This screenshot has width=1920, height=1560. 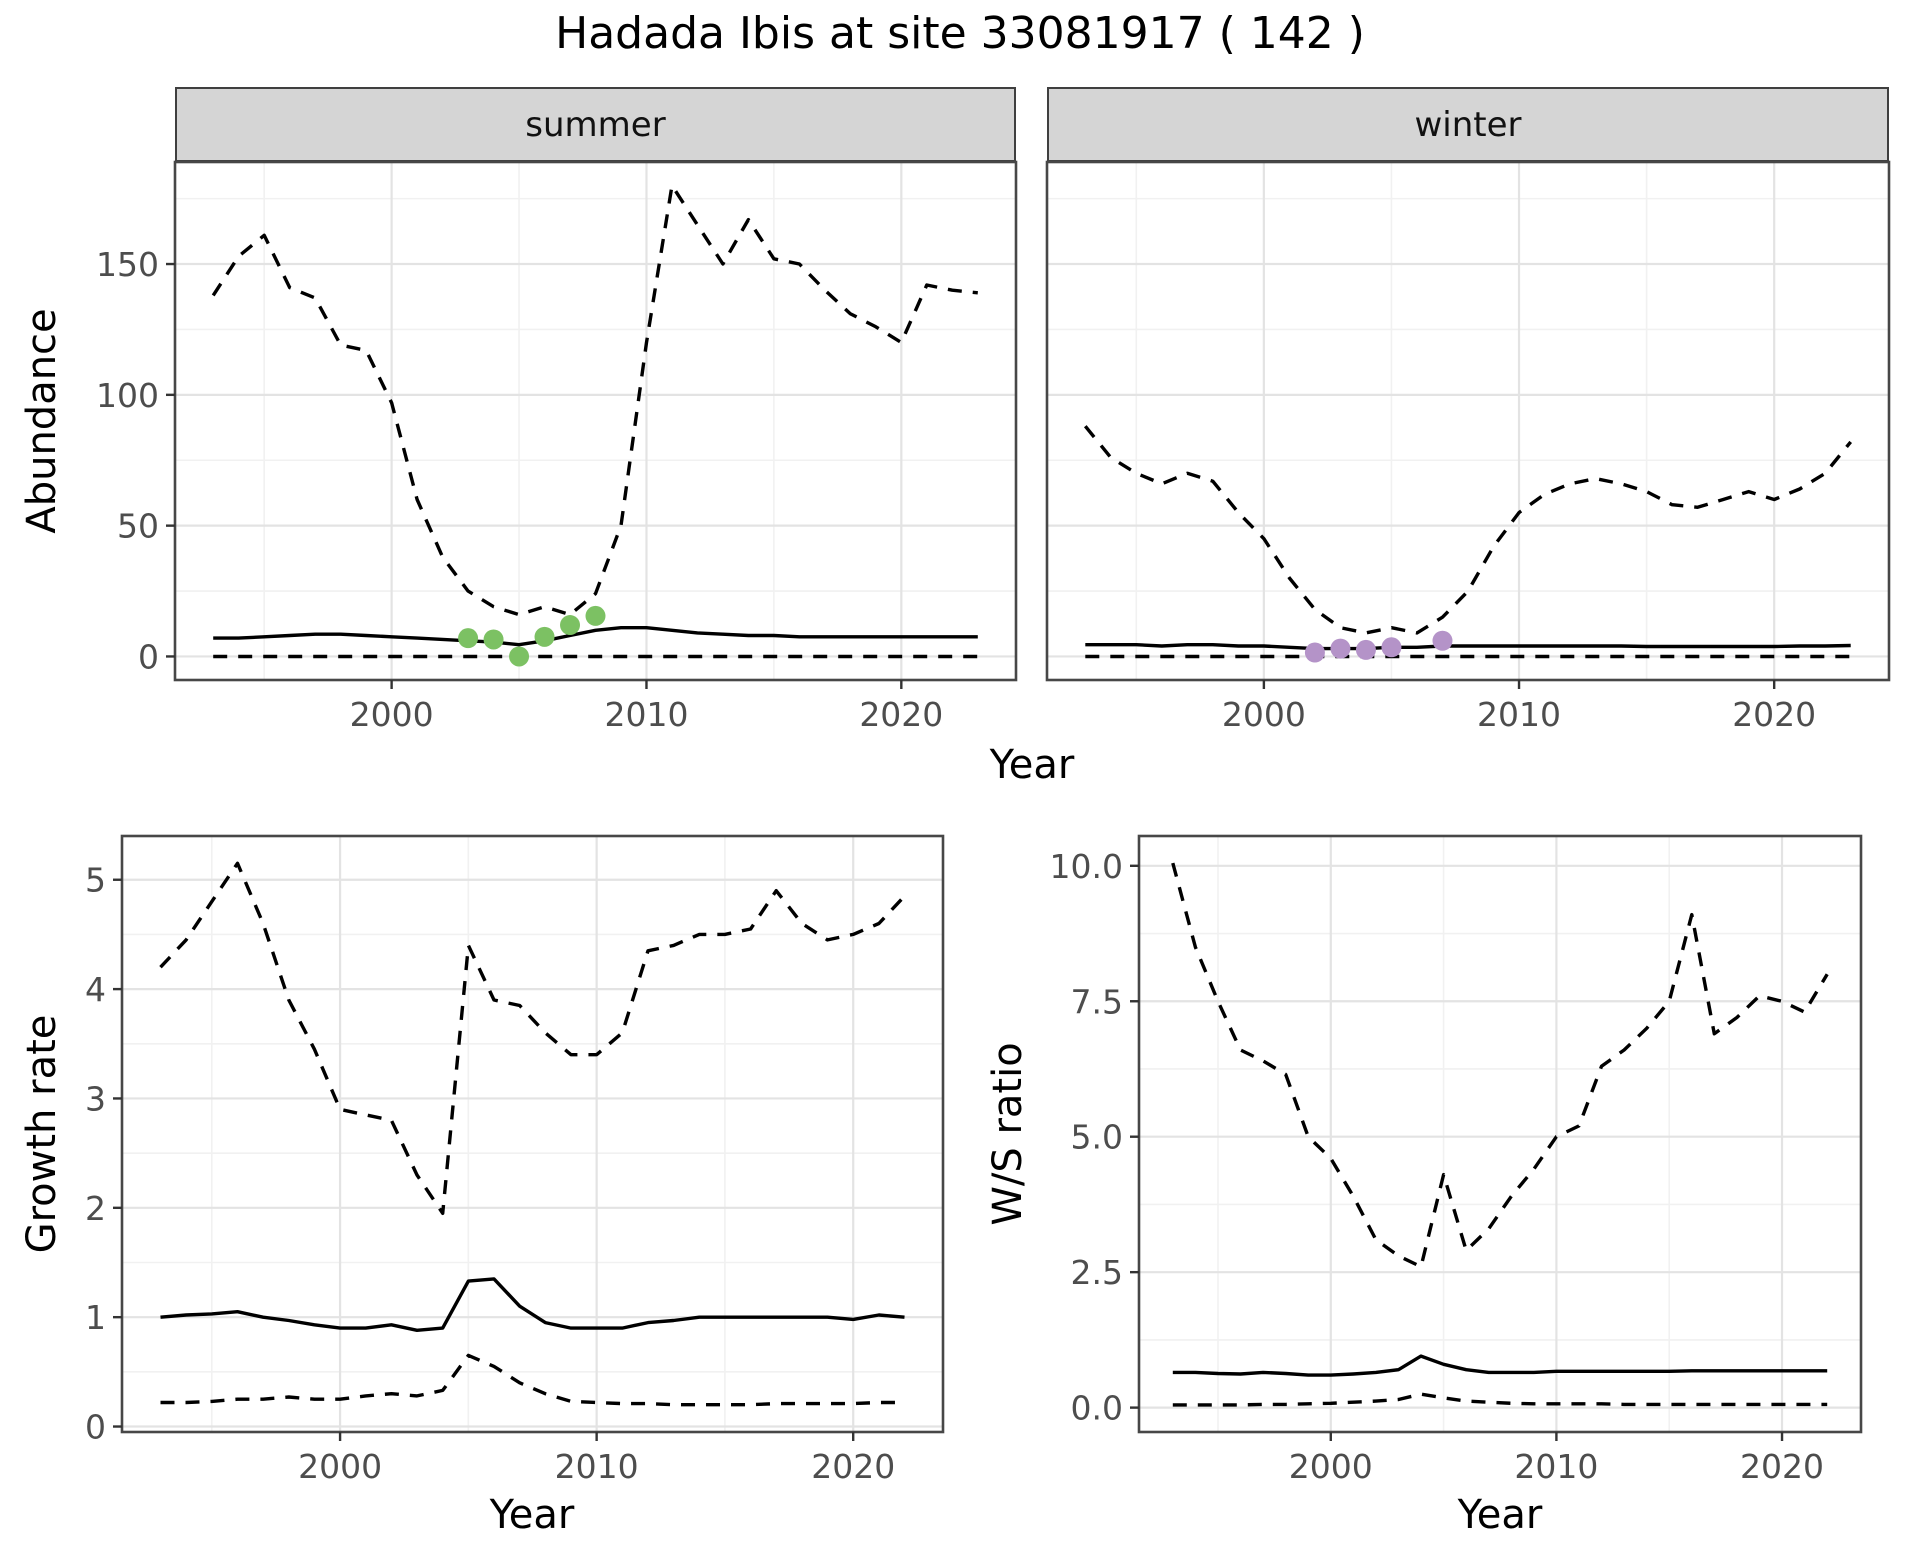 I want to click on observed-counts-winter, so click(x=1378, y=646).